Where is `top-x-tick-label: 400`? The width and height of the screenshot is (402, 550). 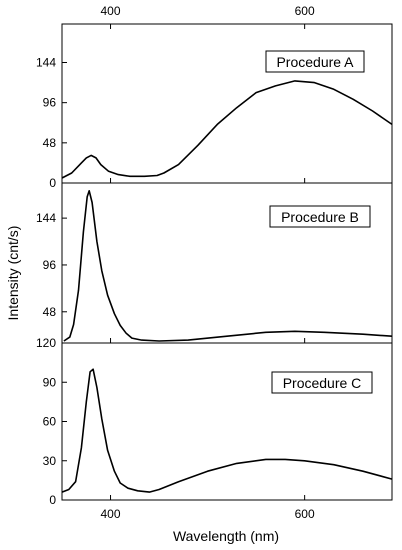
top-x-tick-label: 400 is located at coordinates (111, 11).